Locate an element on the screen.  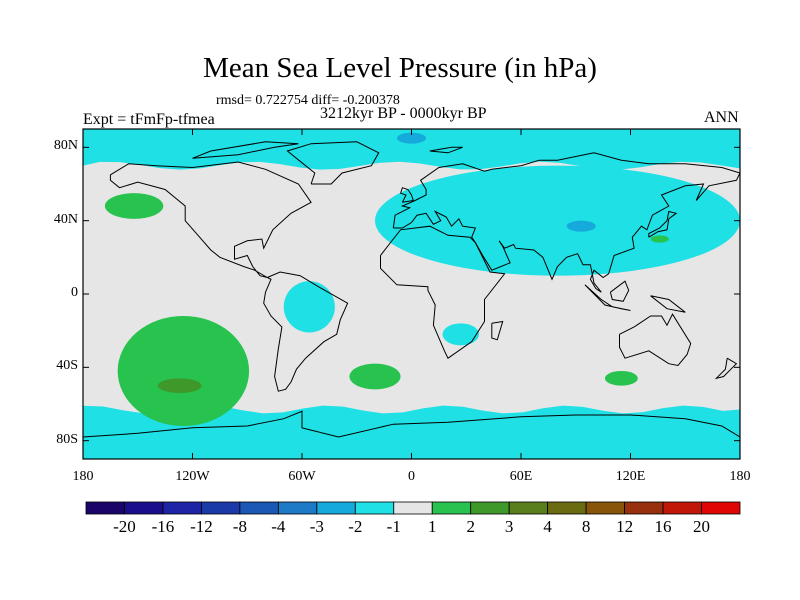
colorbar-label: 2 is located at coordinates (470, 526).